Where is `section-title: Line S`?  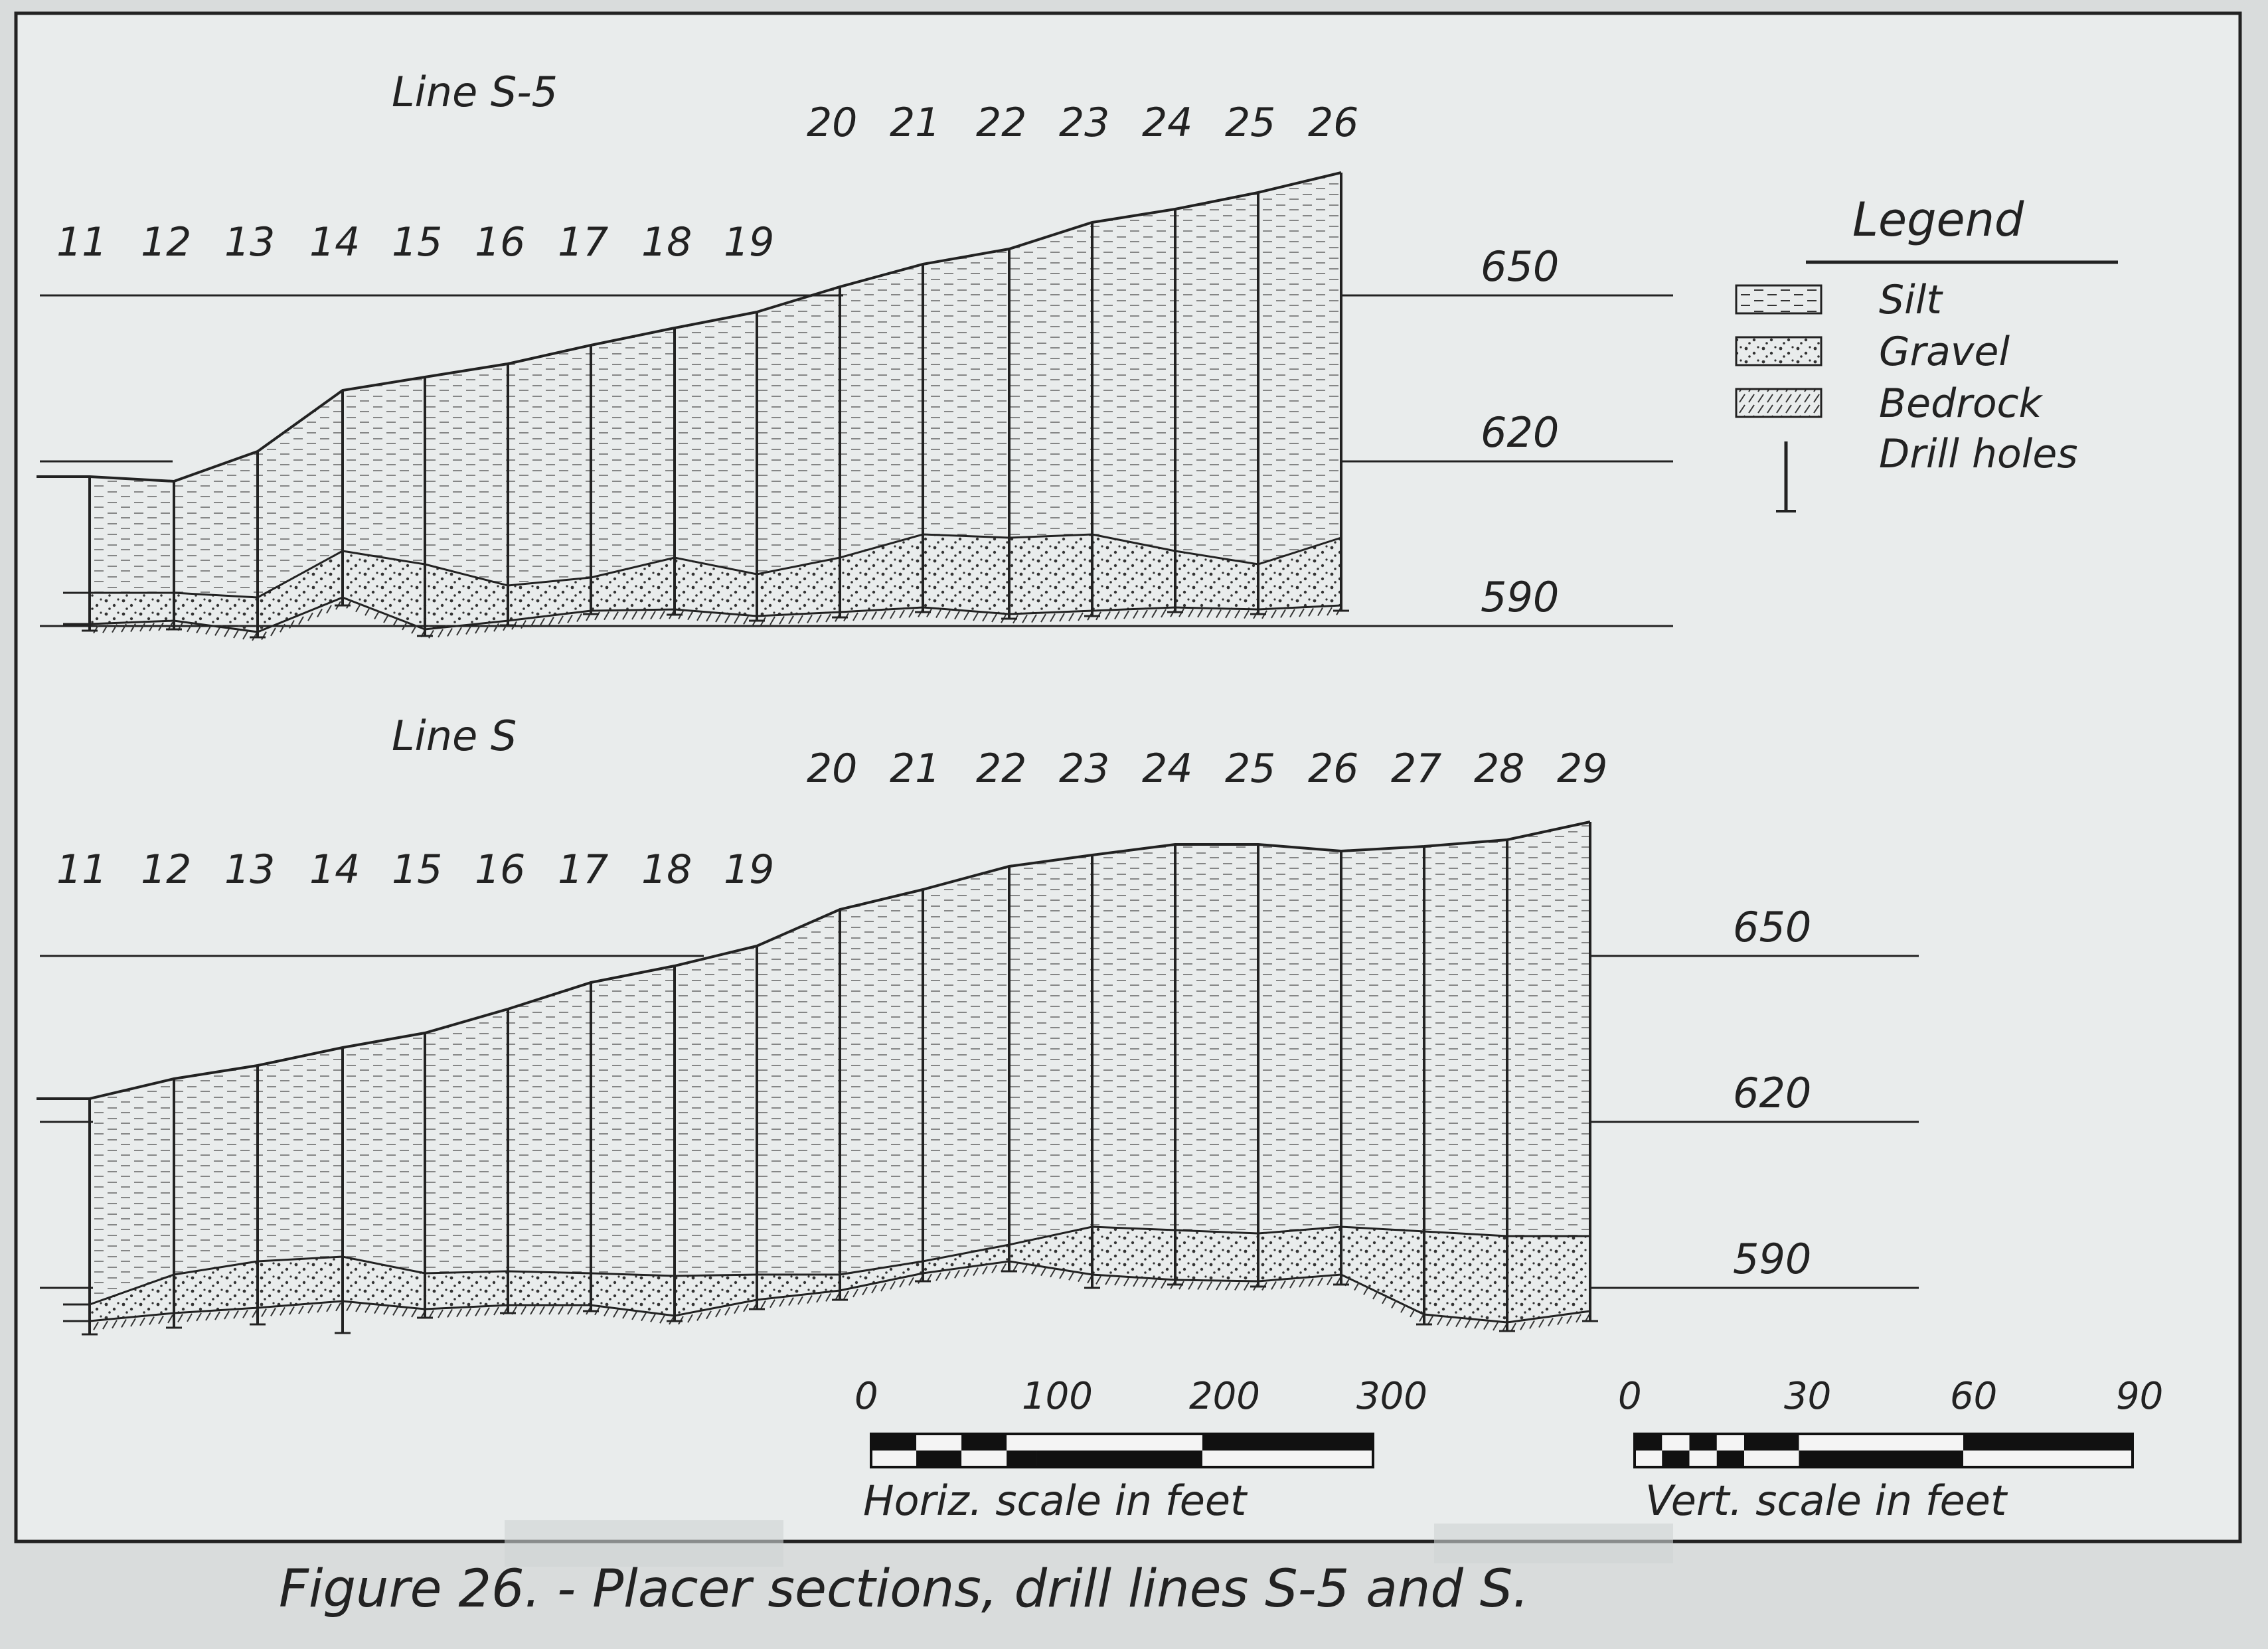 section-title: Line S is located at coordinates (454, 736).